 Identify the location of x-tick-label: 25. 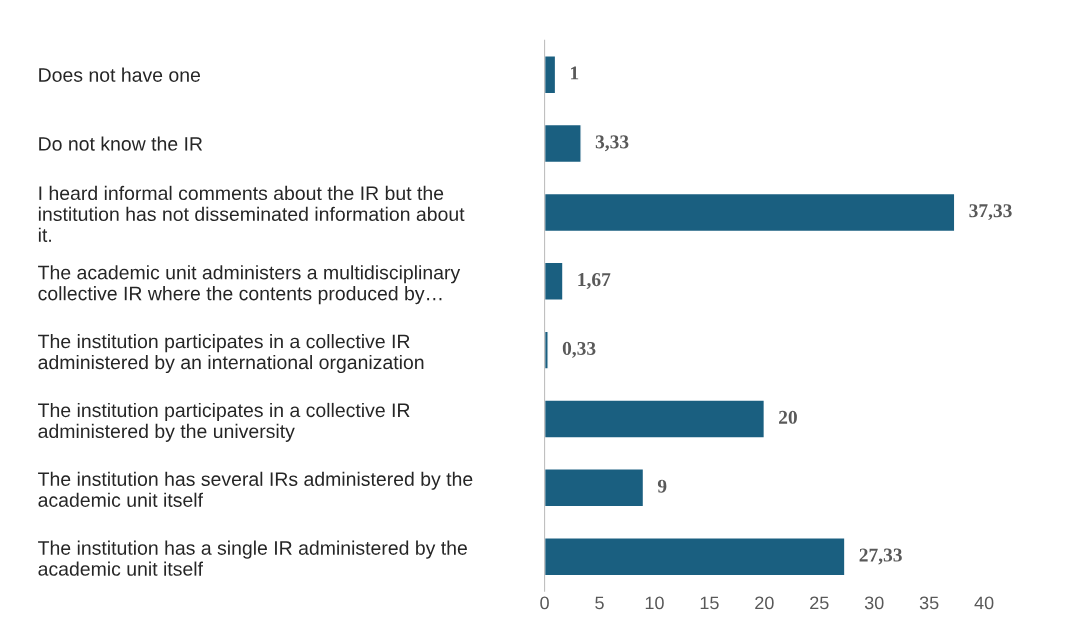
(819, 603).